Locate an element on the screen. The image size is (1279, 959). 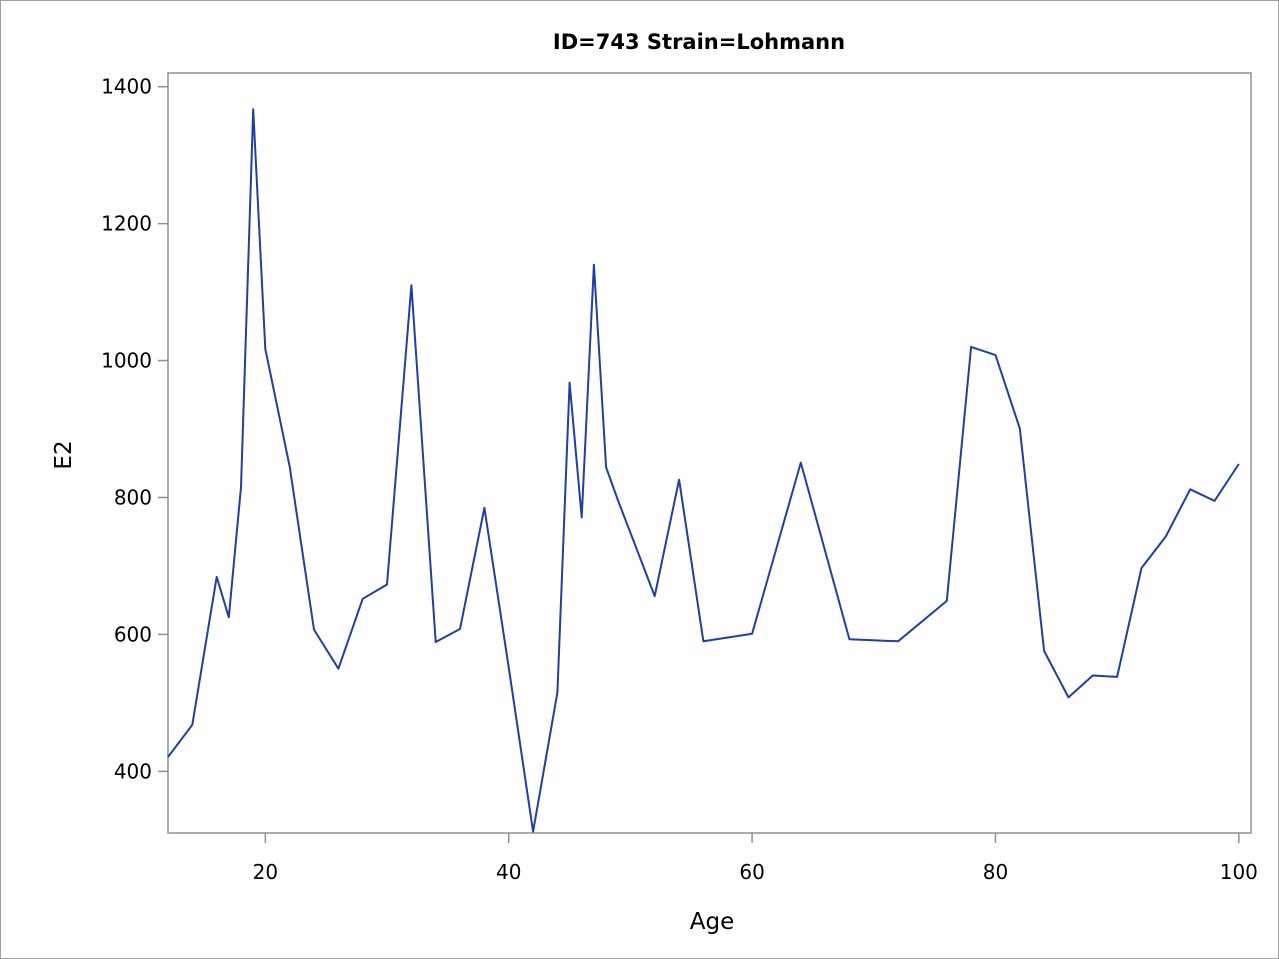
y-axis-ticks: 400 600 800 1000 1200 1400 is located at coordinates (134, 429).